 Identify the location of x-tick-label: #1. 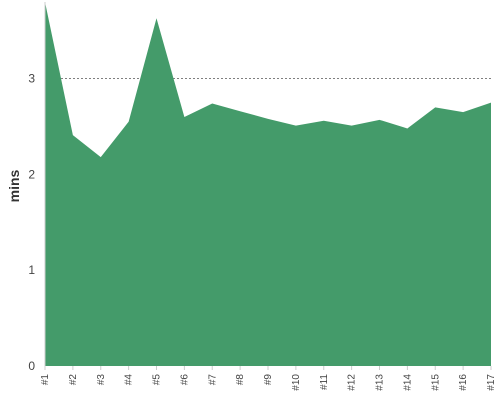
(45, 380).